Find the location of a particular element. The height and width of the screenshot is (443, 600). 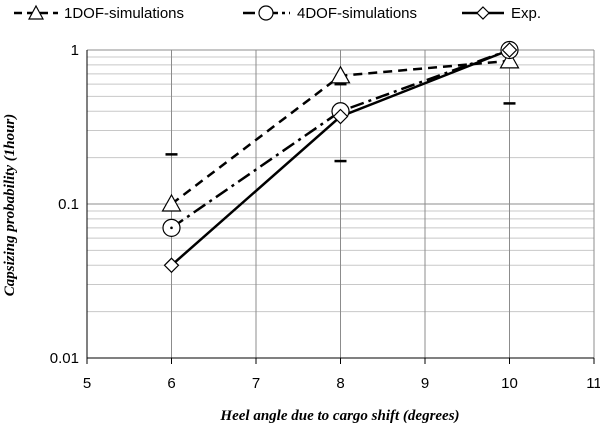

legend-triangle-marker is located at coordinates (36, 12).